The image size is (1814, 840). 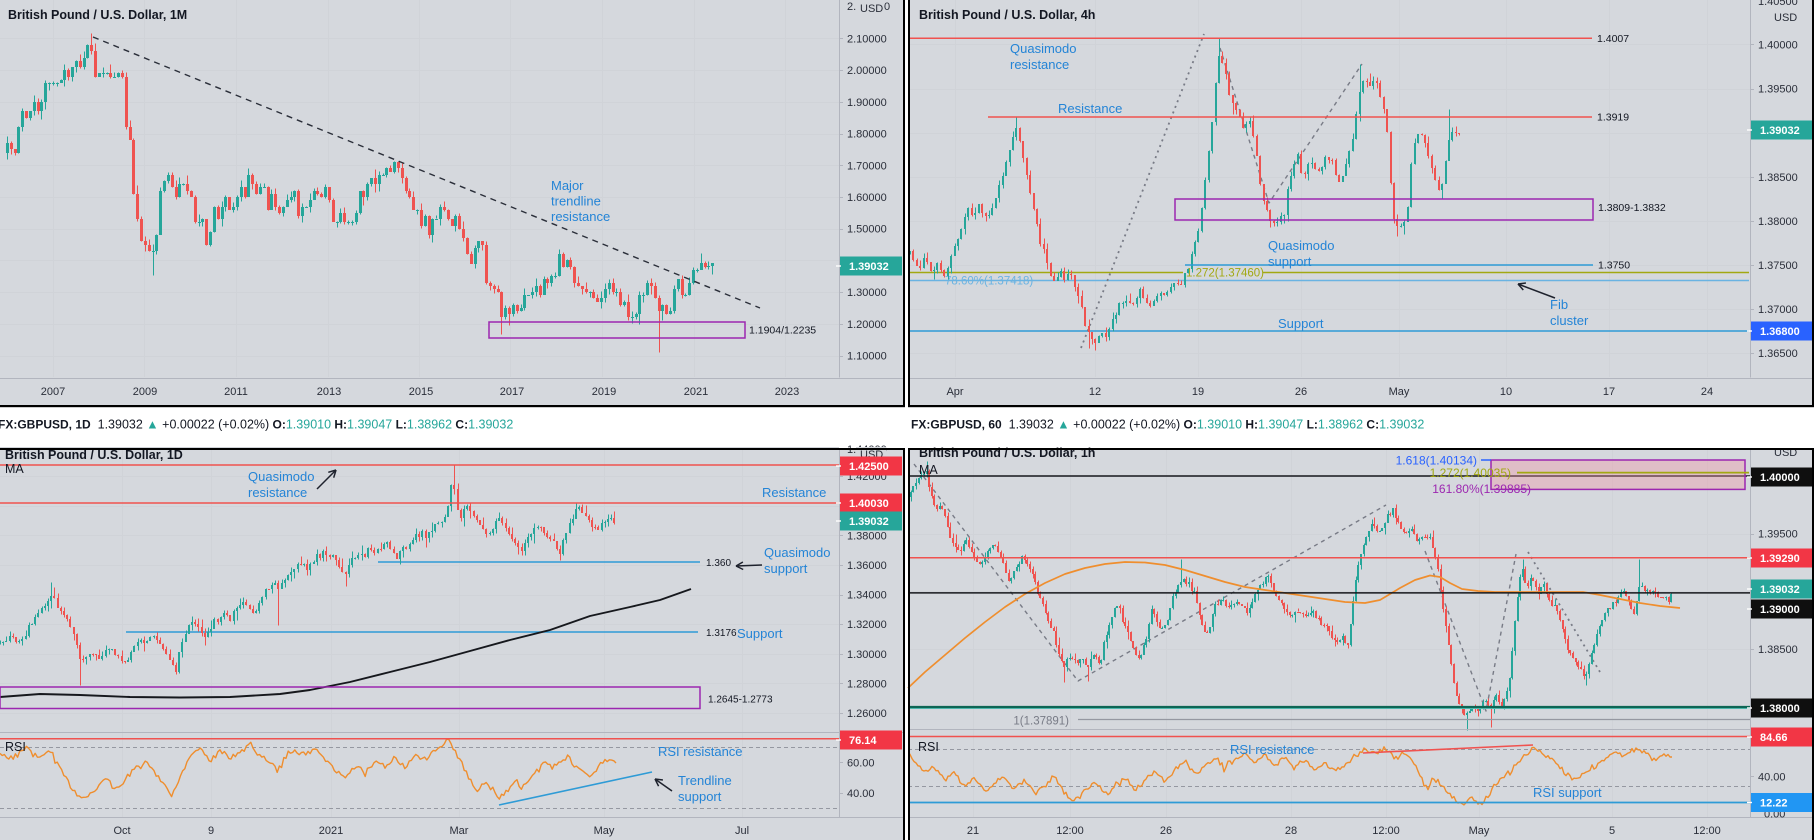 I want to click on svg-text: 2.10000, so click(x=867, y=40).